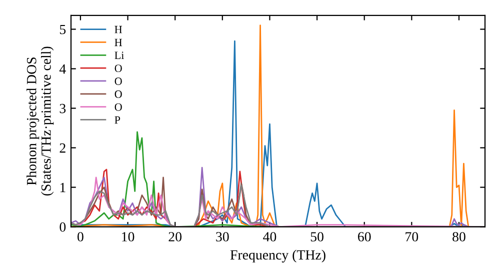  What do you see at coordinates (119, 56) in the screenshot?
I see `legend-label: Li` at bounding box center [119, 56].